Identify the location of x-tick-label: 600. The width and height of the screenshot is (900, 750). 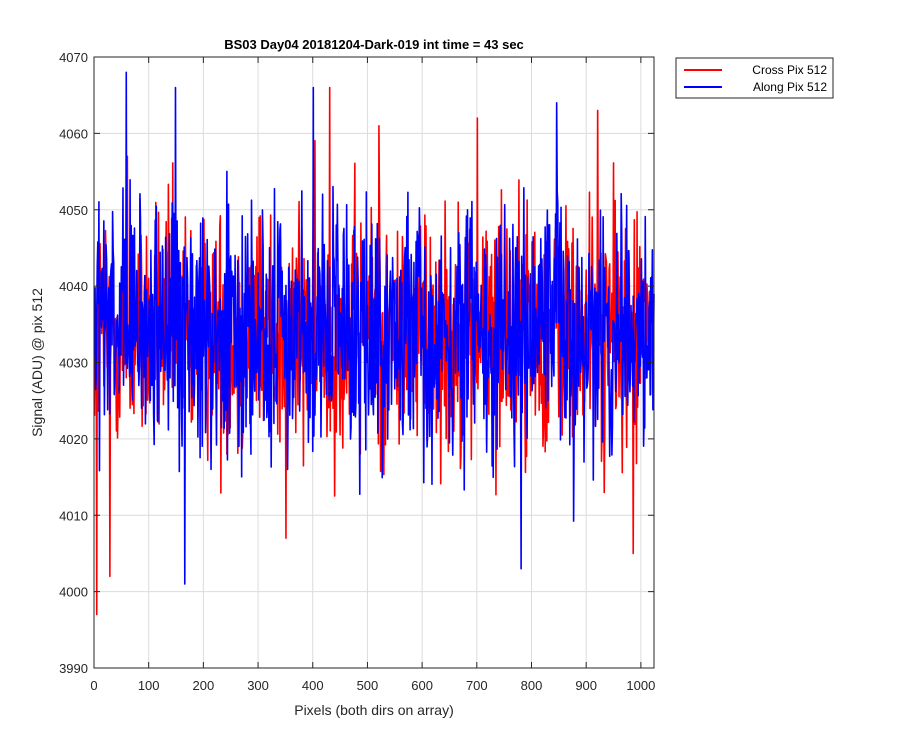
(422, 685).